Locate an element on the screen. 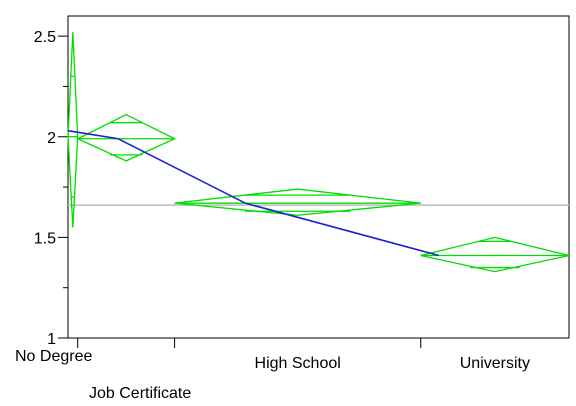 This screenshot has height=406, width=576. y-tick-label: 2.5 is located at coordinates (45, 37).